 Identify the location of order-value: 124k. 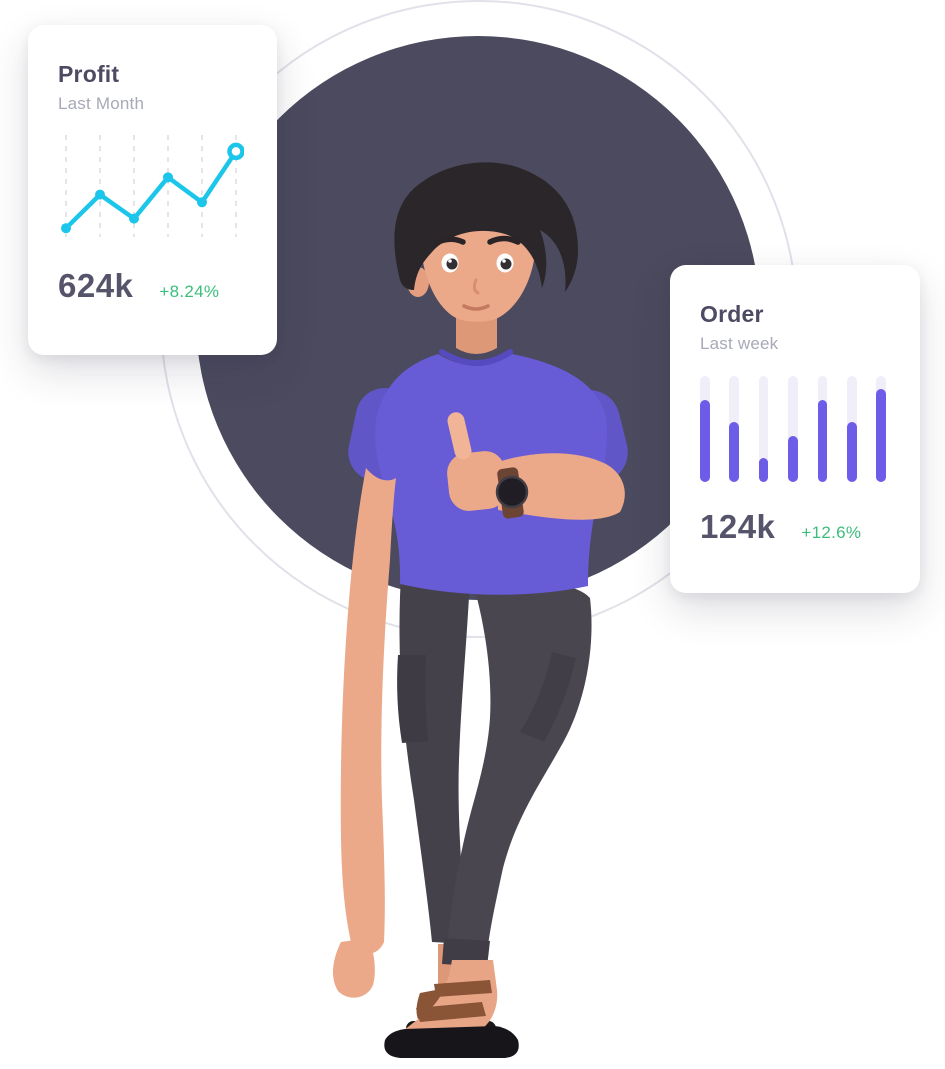
(738, 526).